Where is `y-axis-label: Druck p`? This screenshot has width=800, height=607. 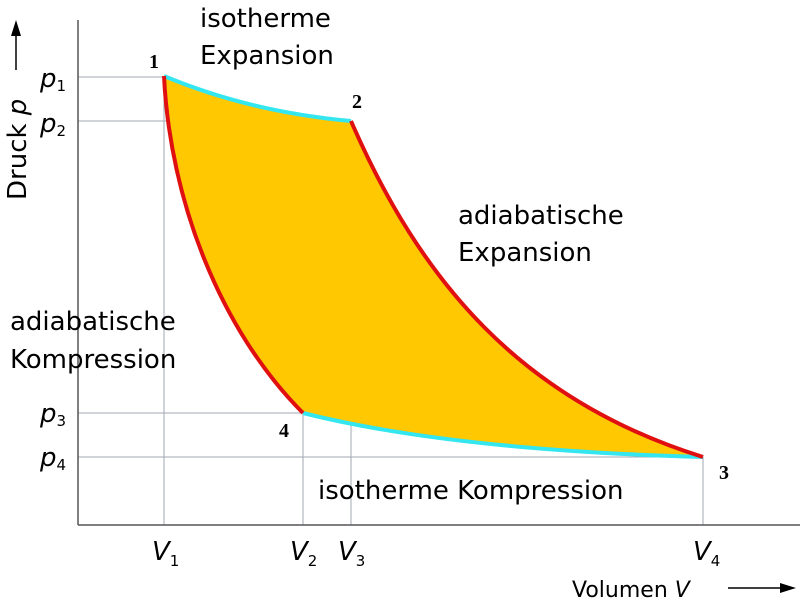
y-axis-label: Druck p is located at coordinates (18, 149).